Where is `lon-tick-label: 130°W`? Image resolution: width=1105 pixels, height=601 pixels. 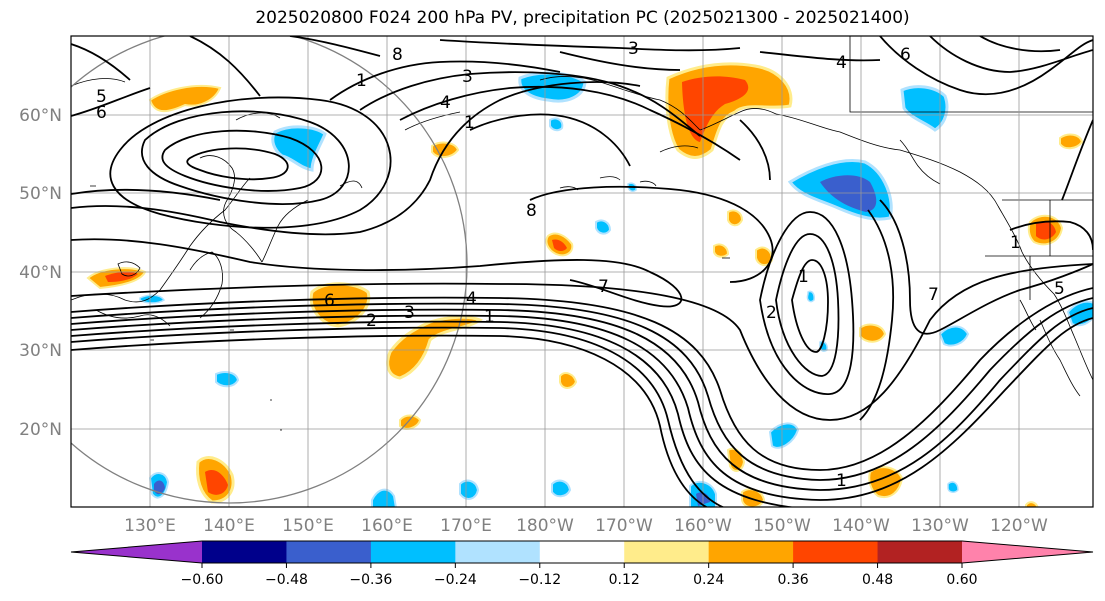
lon-tick-label: 130°W is located at coordinates (940, 526).